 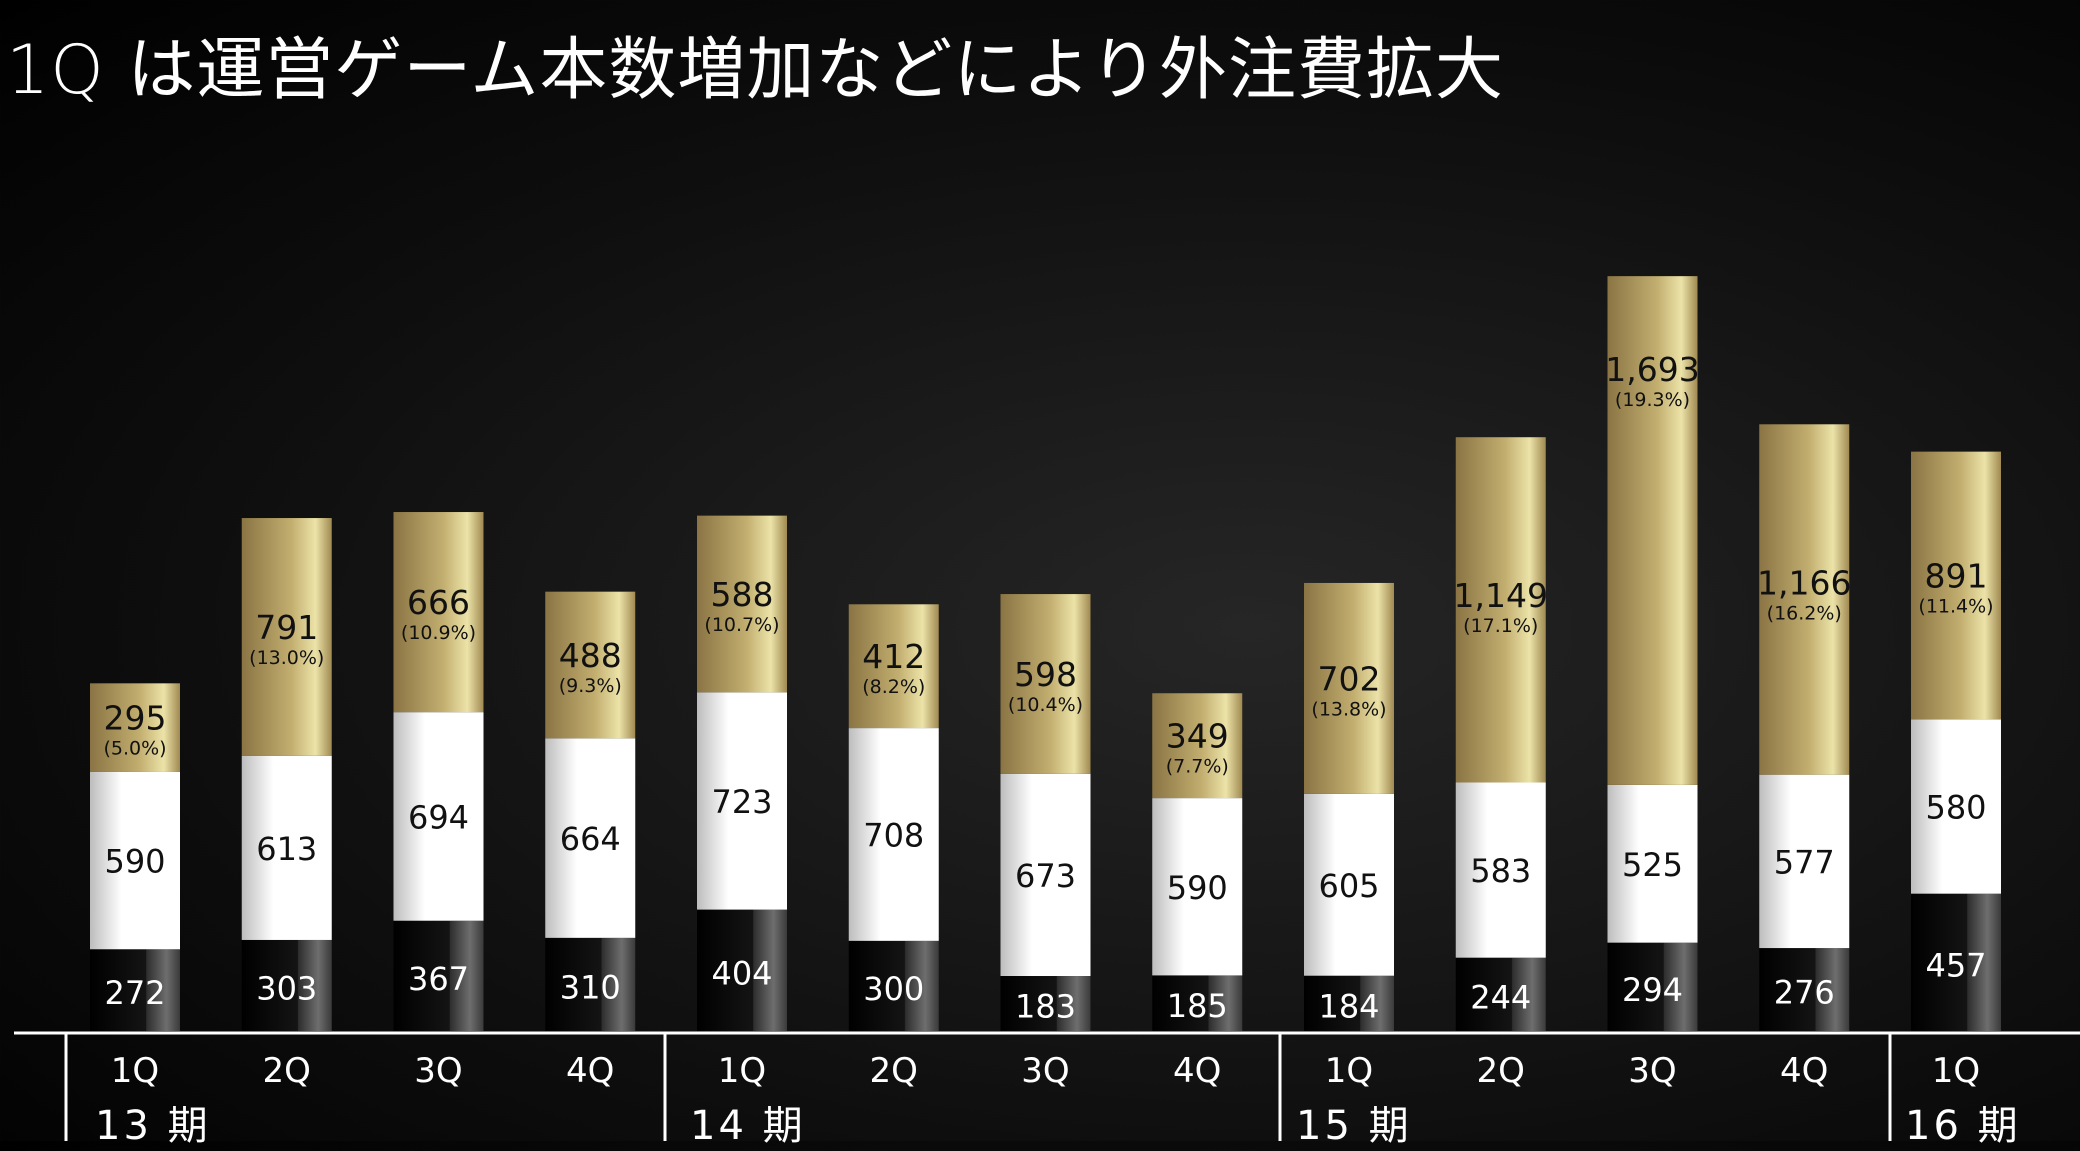 What do you see at coordinates (438, 602) in the screenshot?
I see `data-label-top: 666` at bounding box center [438, 602].